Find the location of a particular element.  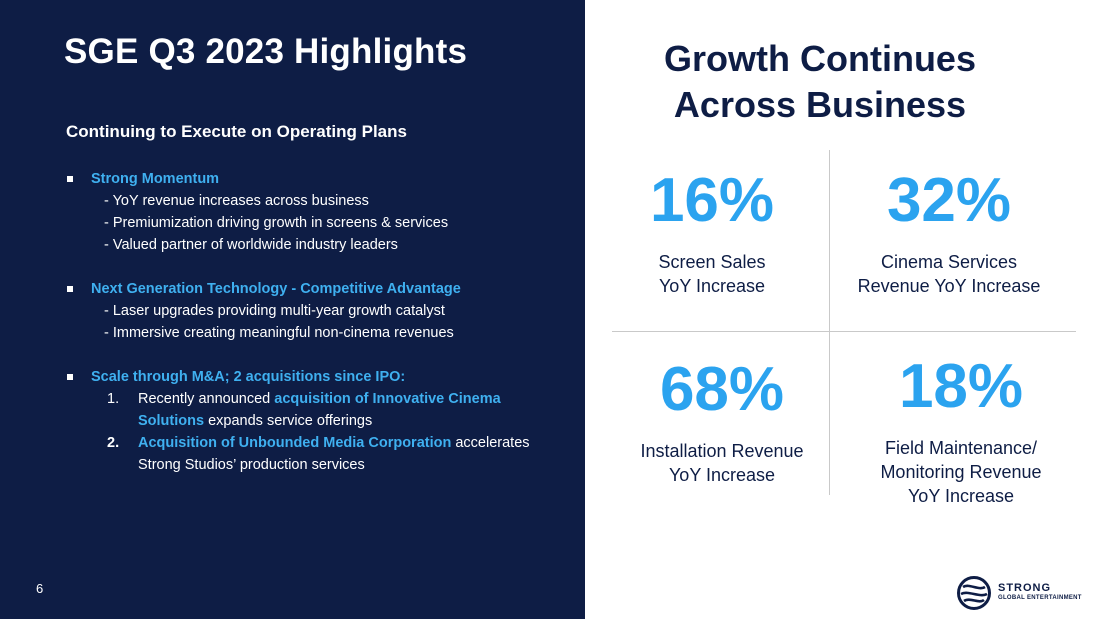

stat-label-line: Revenue YoY Increase is located at coordinates (949, 286).